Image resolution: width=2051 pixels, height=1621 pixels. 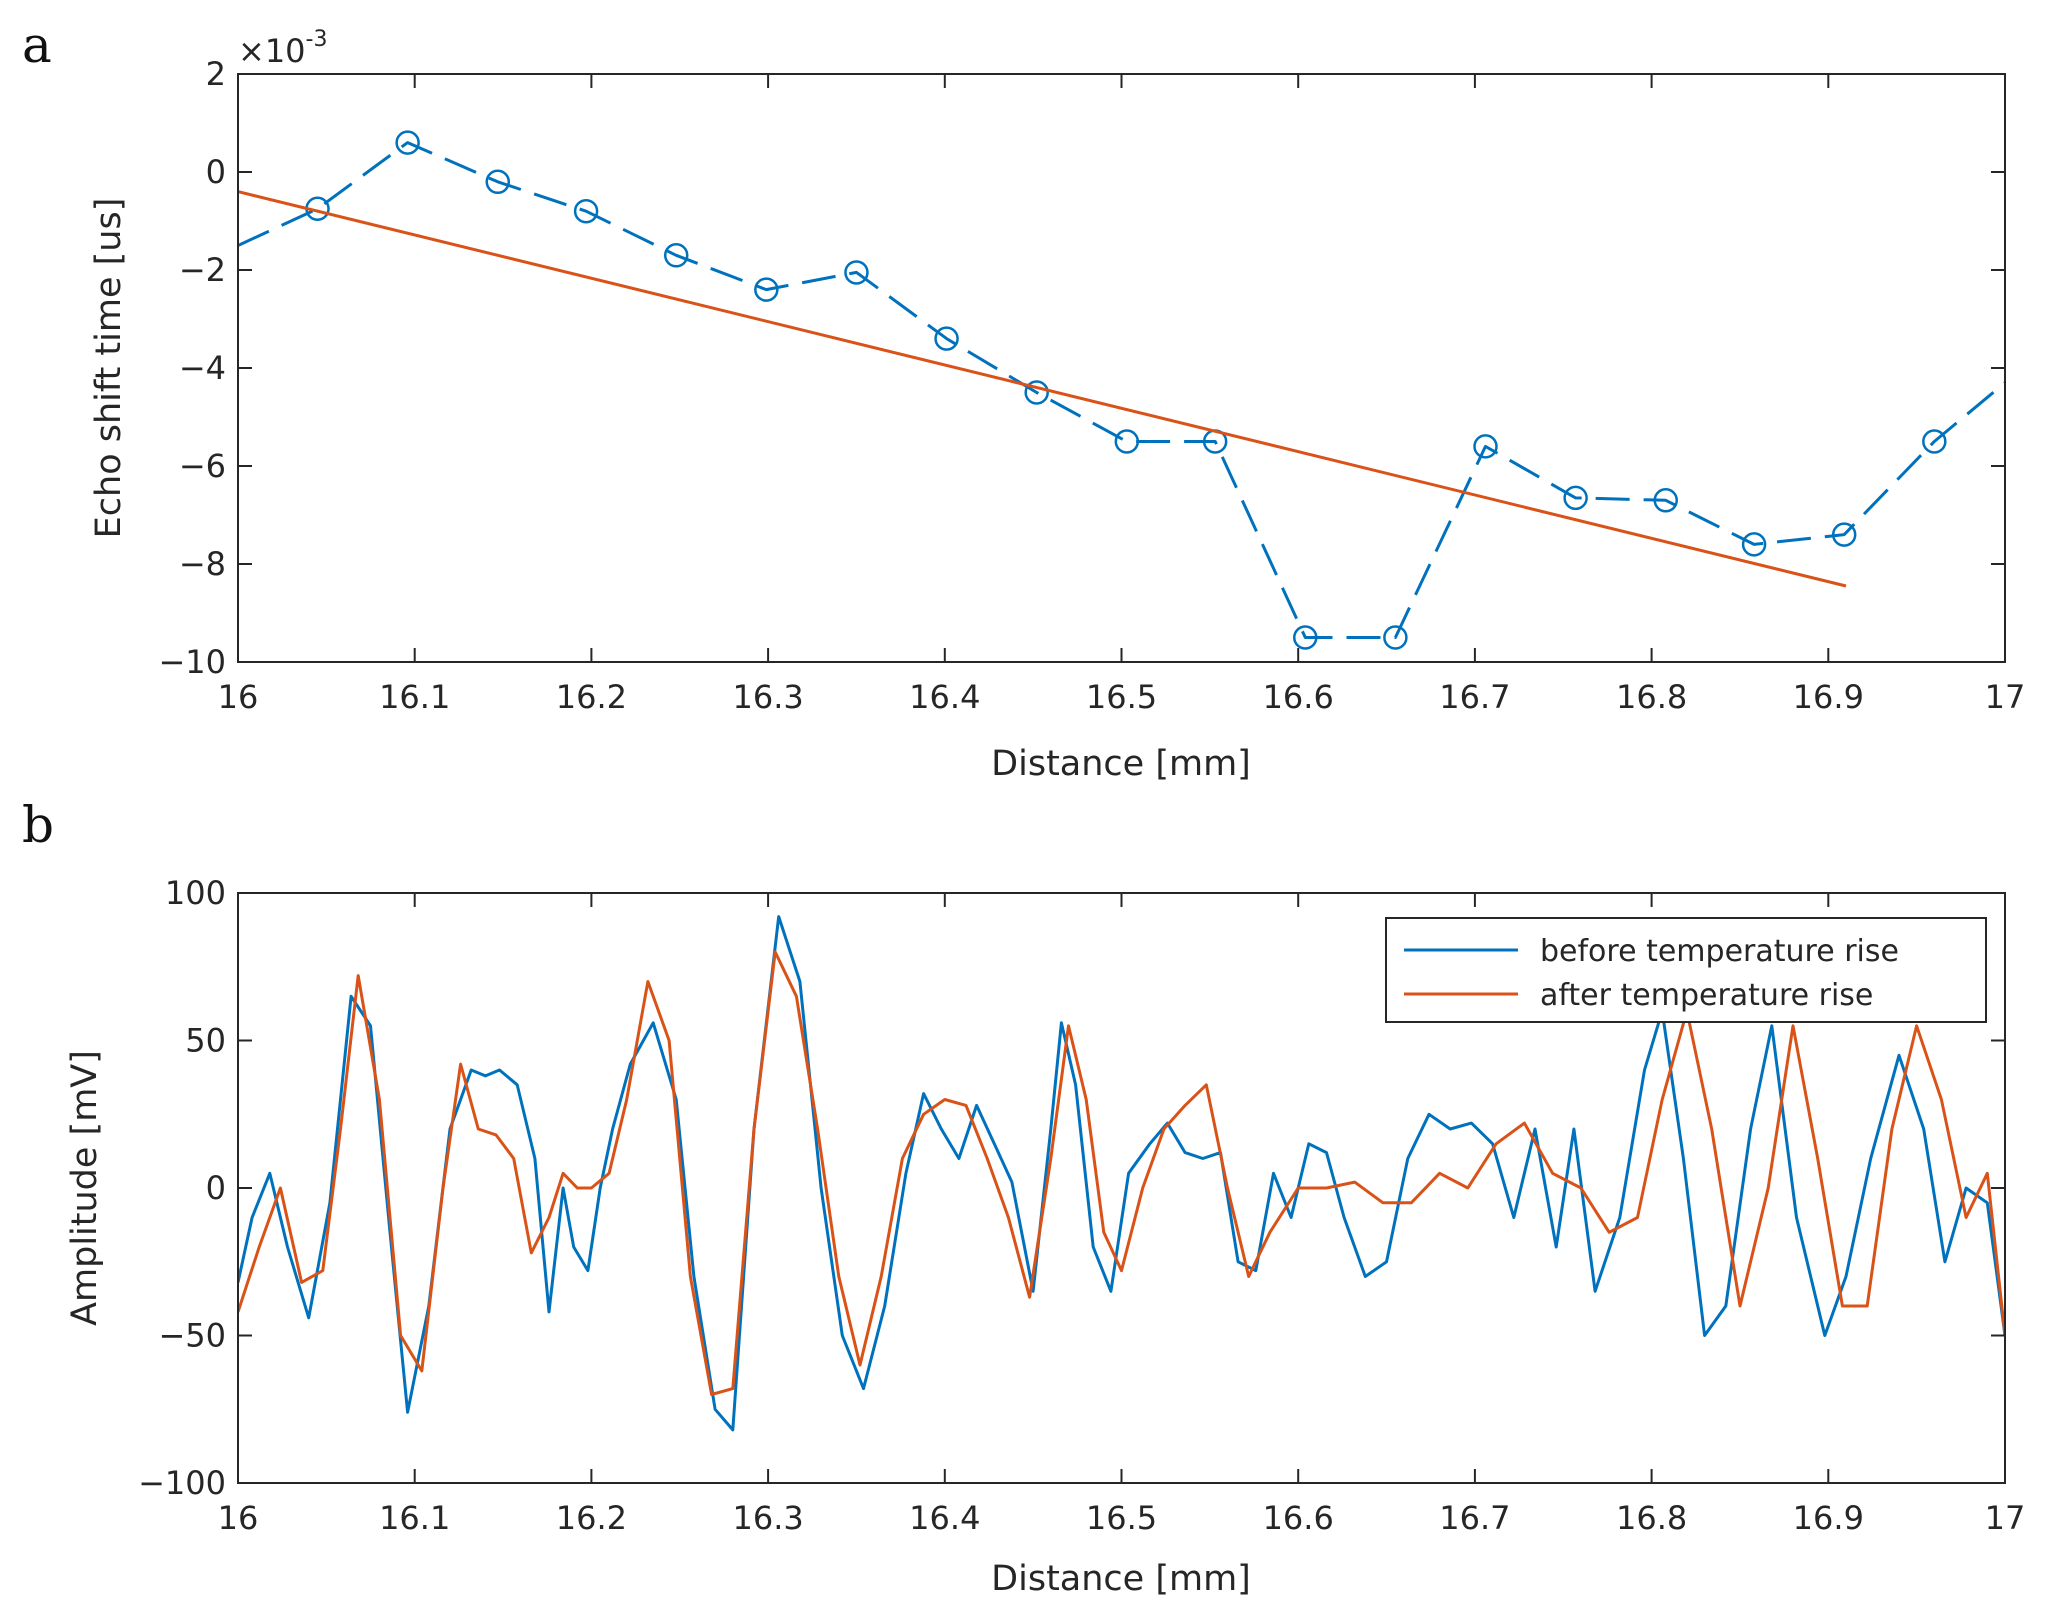 What do you see at coordinates (1121, 1579) in the screenshot?
I see `panel-b-x-label: Distance [mm]` at bounding box center [1121, 1579].